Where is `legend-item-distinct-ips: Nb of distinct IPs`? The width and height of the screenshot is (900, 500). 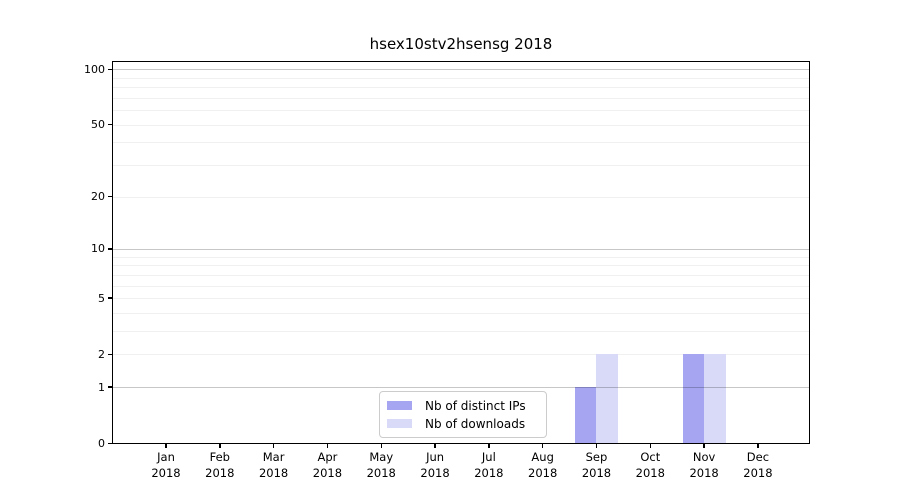 legend-item-distinct-ips: Nb of distinct IPs is located at coordinates (466, 406).